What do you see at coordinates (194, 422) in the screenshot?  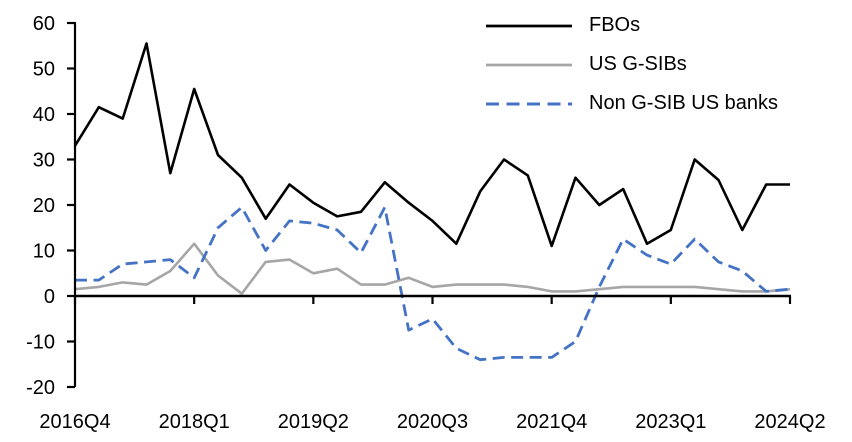 I see `x-tick-label: 2018Q1` at bounding box center [194, 422].